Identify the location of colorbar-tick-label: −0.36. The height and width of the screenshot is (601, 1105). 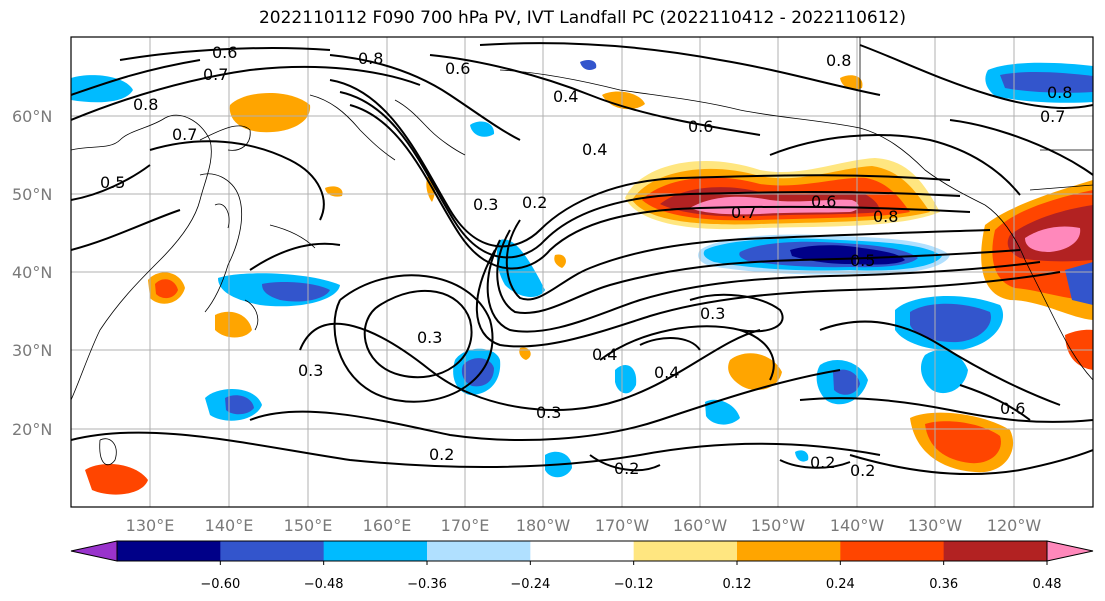
(427, 584).